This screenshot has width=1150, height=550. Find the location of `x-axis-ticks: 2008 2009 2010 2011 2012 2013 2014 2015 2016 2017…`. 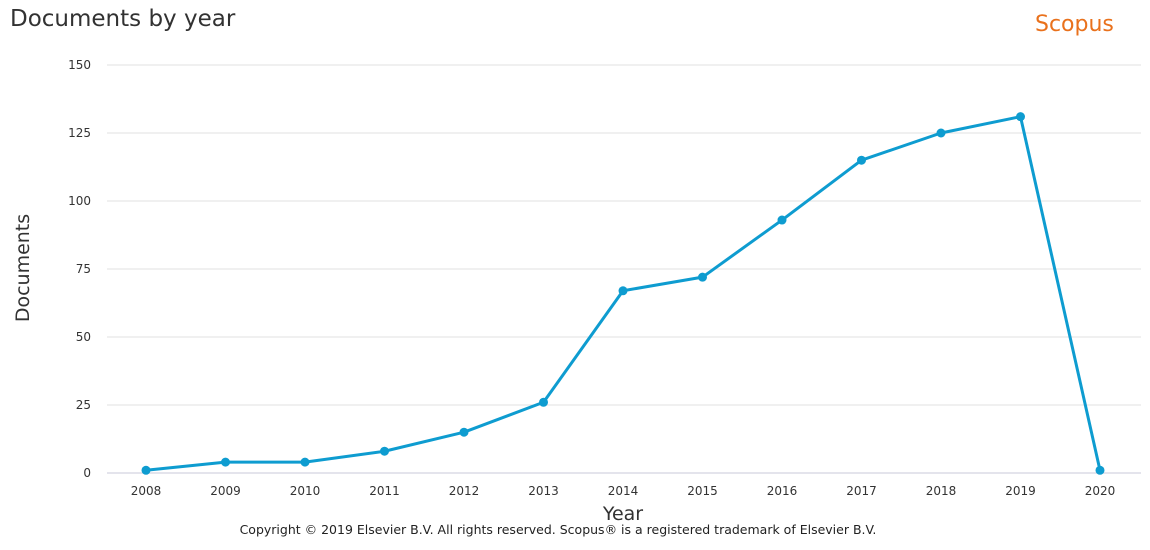

x-axis-ticks: 2008 2009 2010 2011 2012 2013 2014 2015 2016 2017… is located at coordinates (623, 491).